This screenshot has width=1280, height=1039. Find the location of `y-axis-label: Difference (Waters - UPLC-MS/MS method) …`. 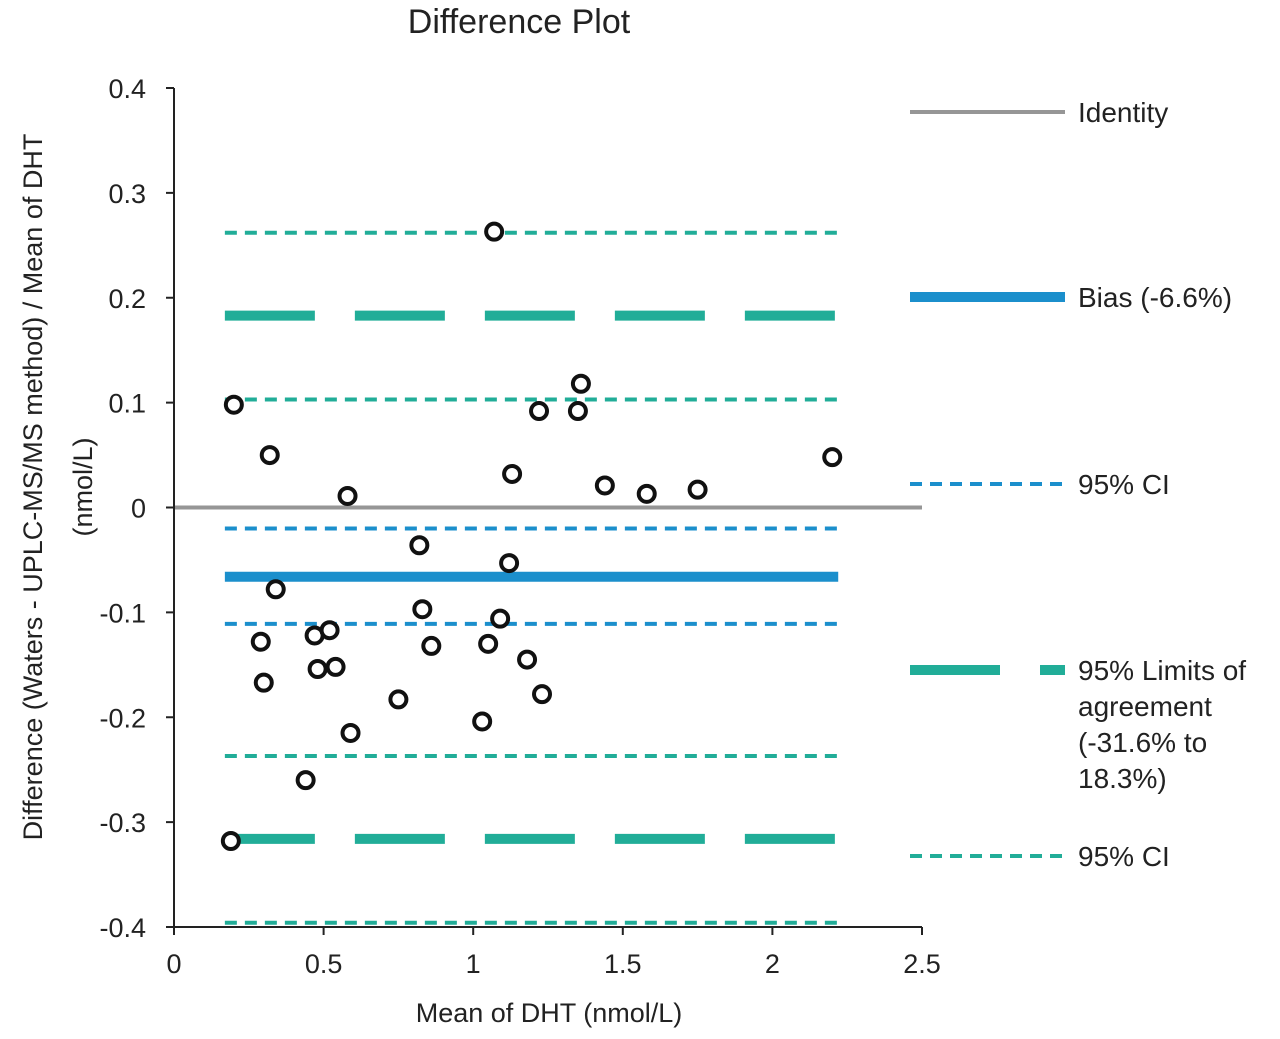

y-axis-label: Difference (Waters - UPLC-MS/MS method) … is located at coordinates (58, 487).